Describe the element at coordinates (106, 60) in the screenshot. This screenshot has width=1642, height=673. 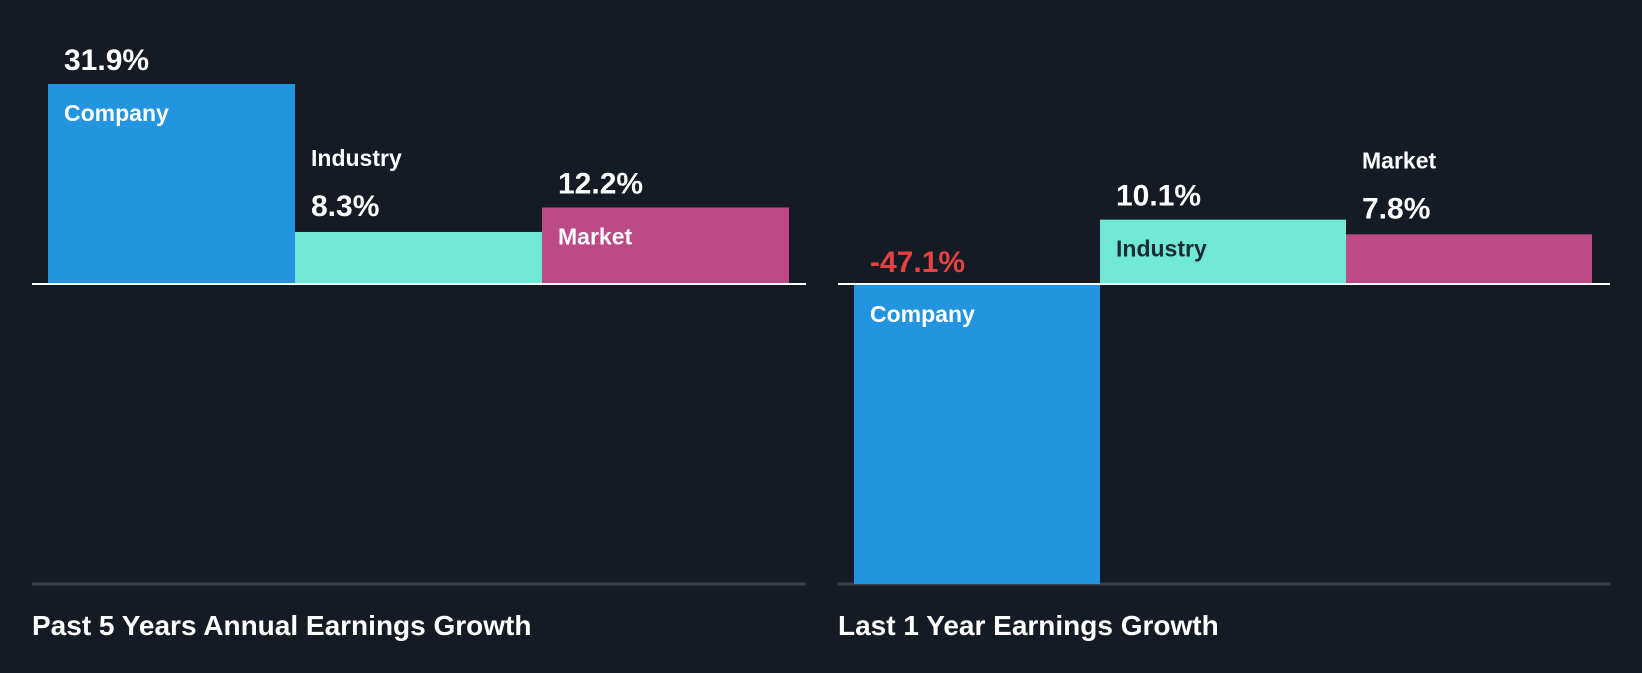
I see `value-label-company: 31.9%` at that location.